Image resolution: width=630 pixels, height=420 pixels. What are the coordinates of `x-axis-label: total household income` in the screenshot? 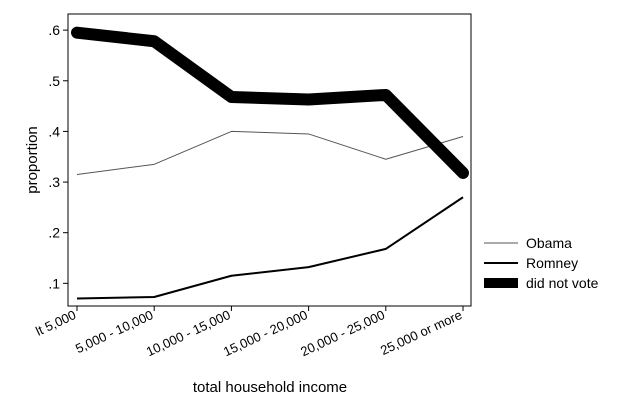 It's located at (270, 387).